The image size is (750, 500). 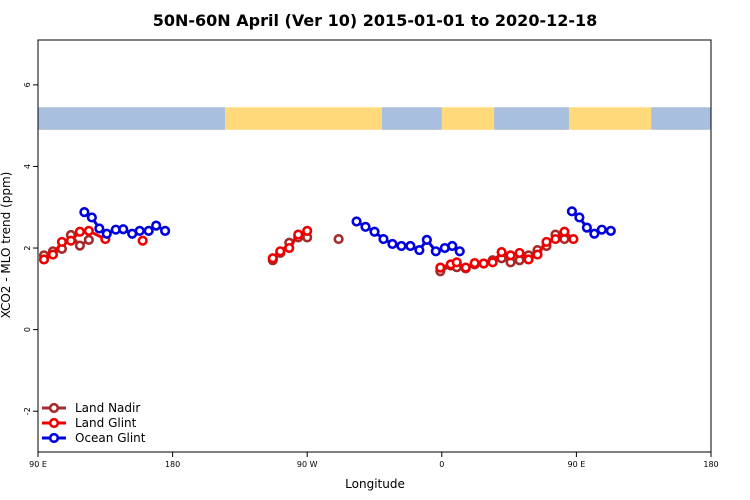 I want to click on y-axis: -2 0 2 4 6, so click(x=30, y=248).